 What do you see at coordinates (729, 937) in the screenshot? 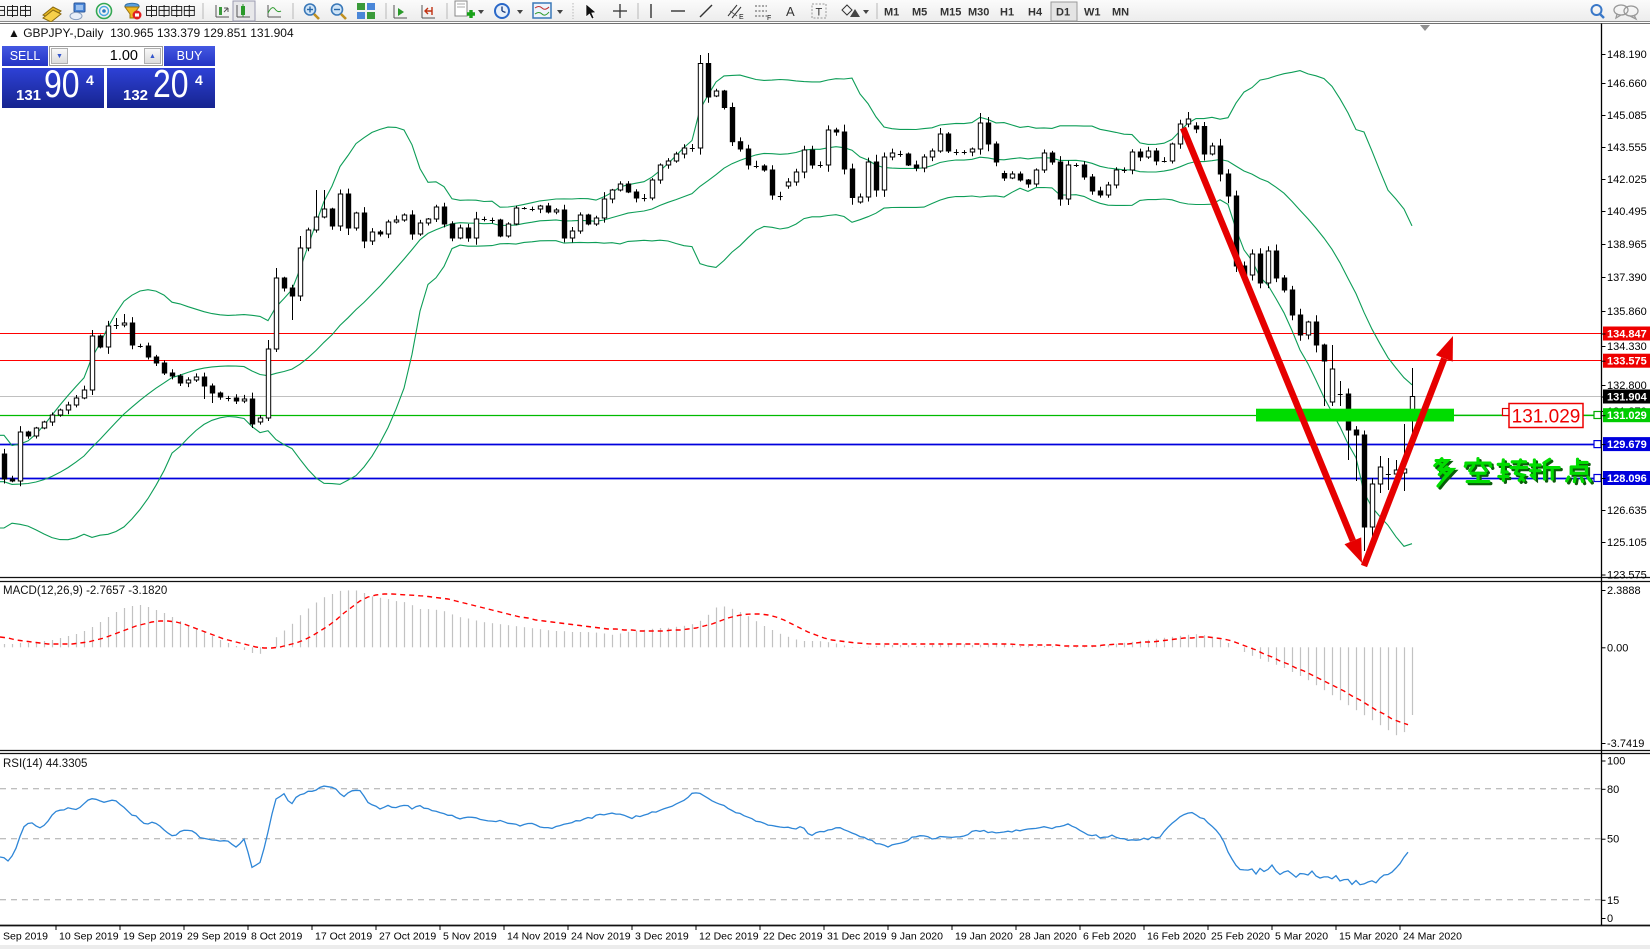
I see `svg-text: 12 Dec 2019` at bounding box center [729, 937].